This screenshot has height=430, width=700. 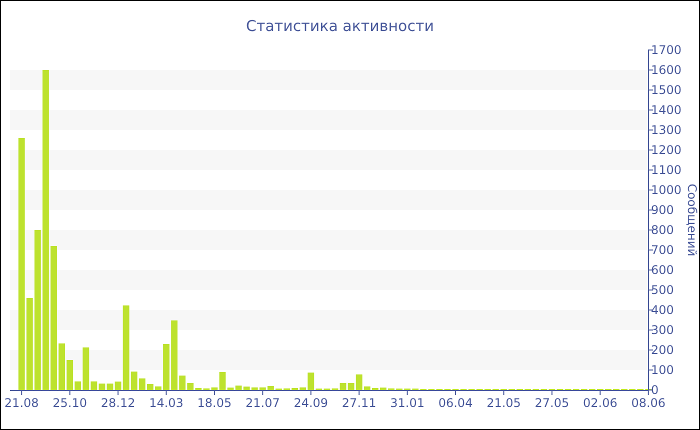 I want to click on y-tick-label: 1600, so click(x=666, y=70).